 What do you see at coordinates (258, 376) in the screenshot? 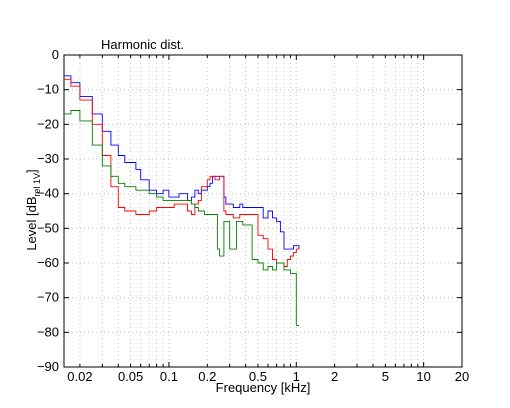
I see `x-tick-label: 0.5` at bounding box center [258, 376].